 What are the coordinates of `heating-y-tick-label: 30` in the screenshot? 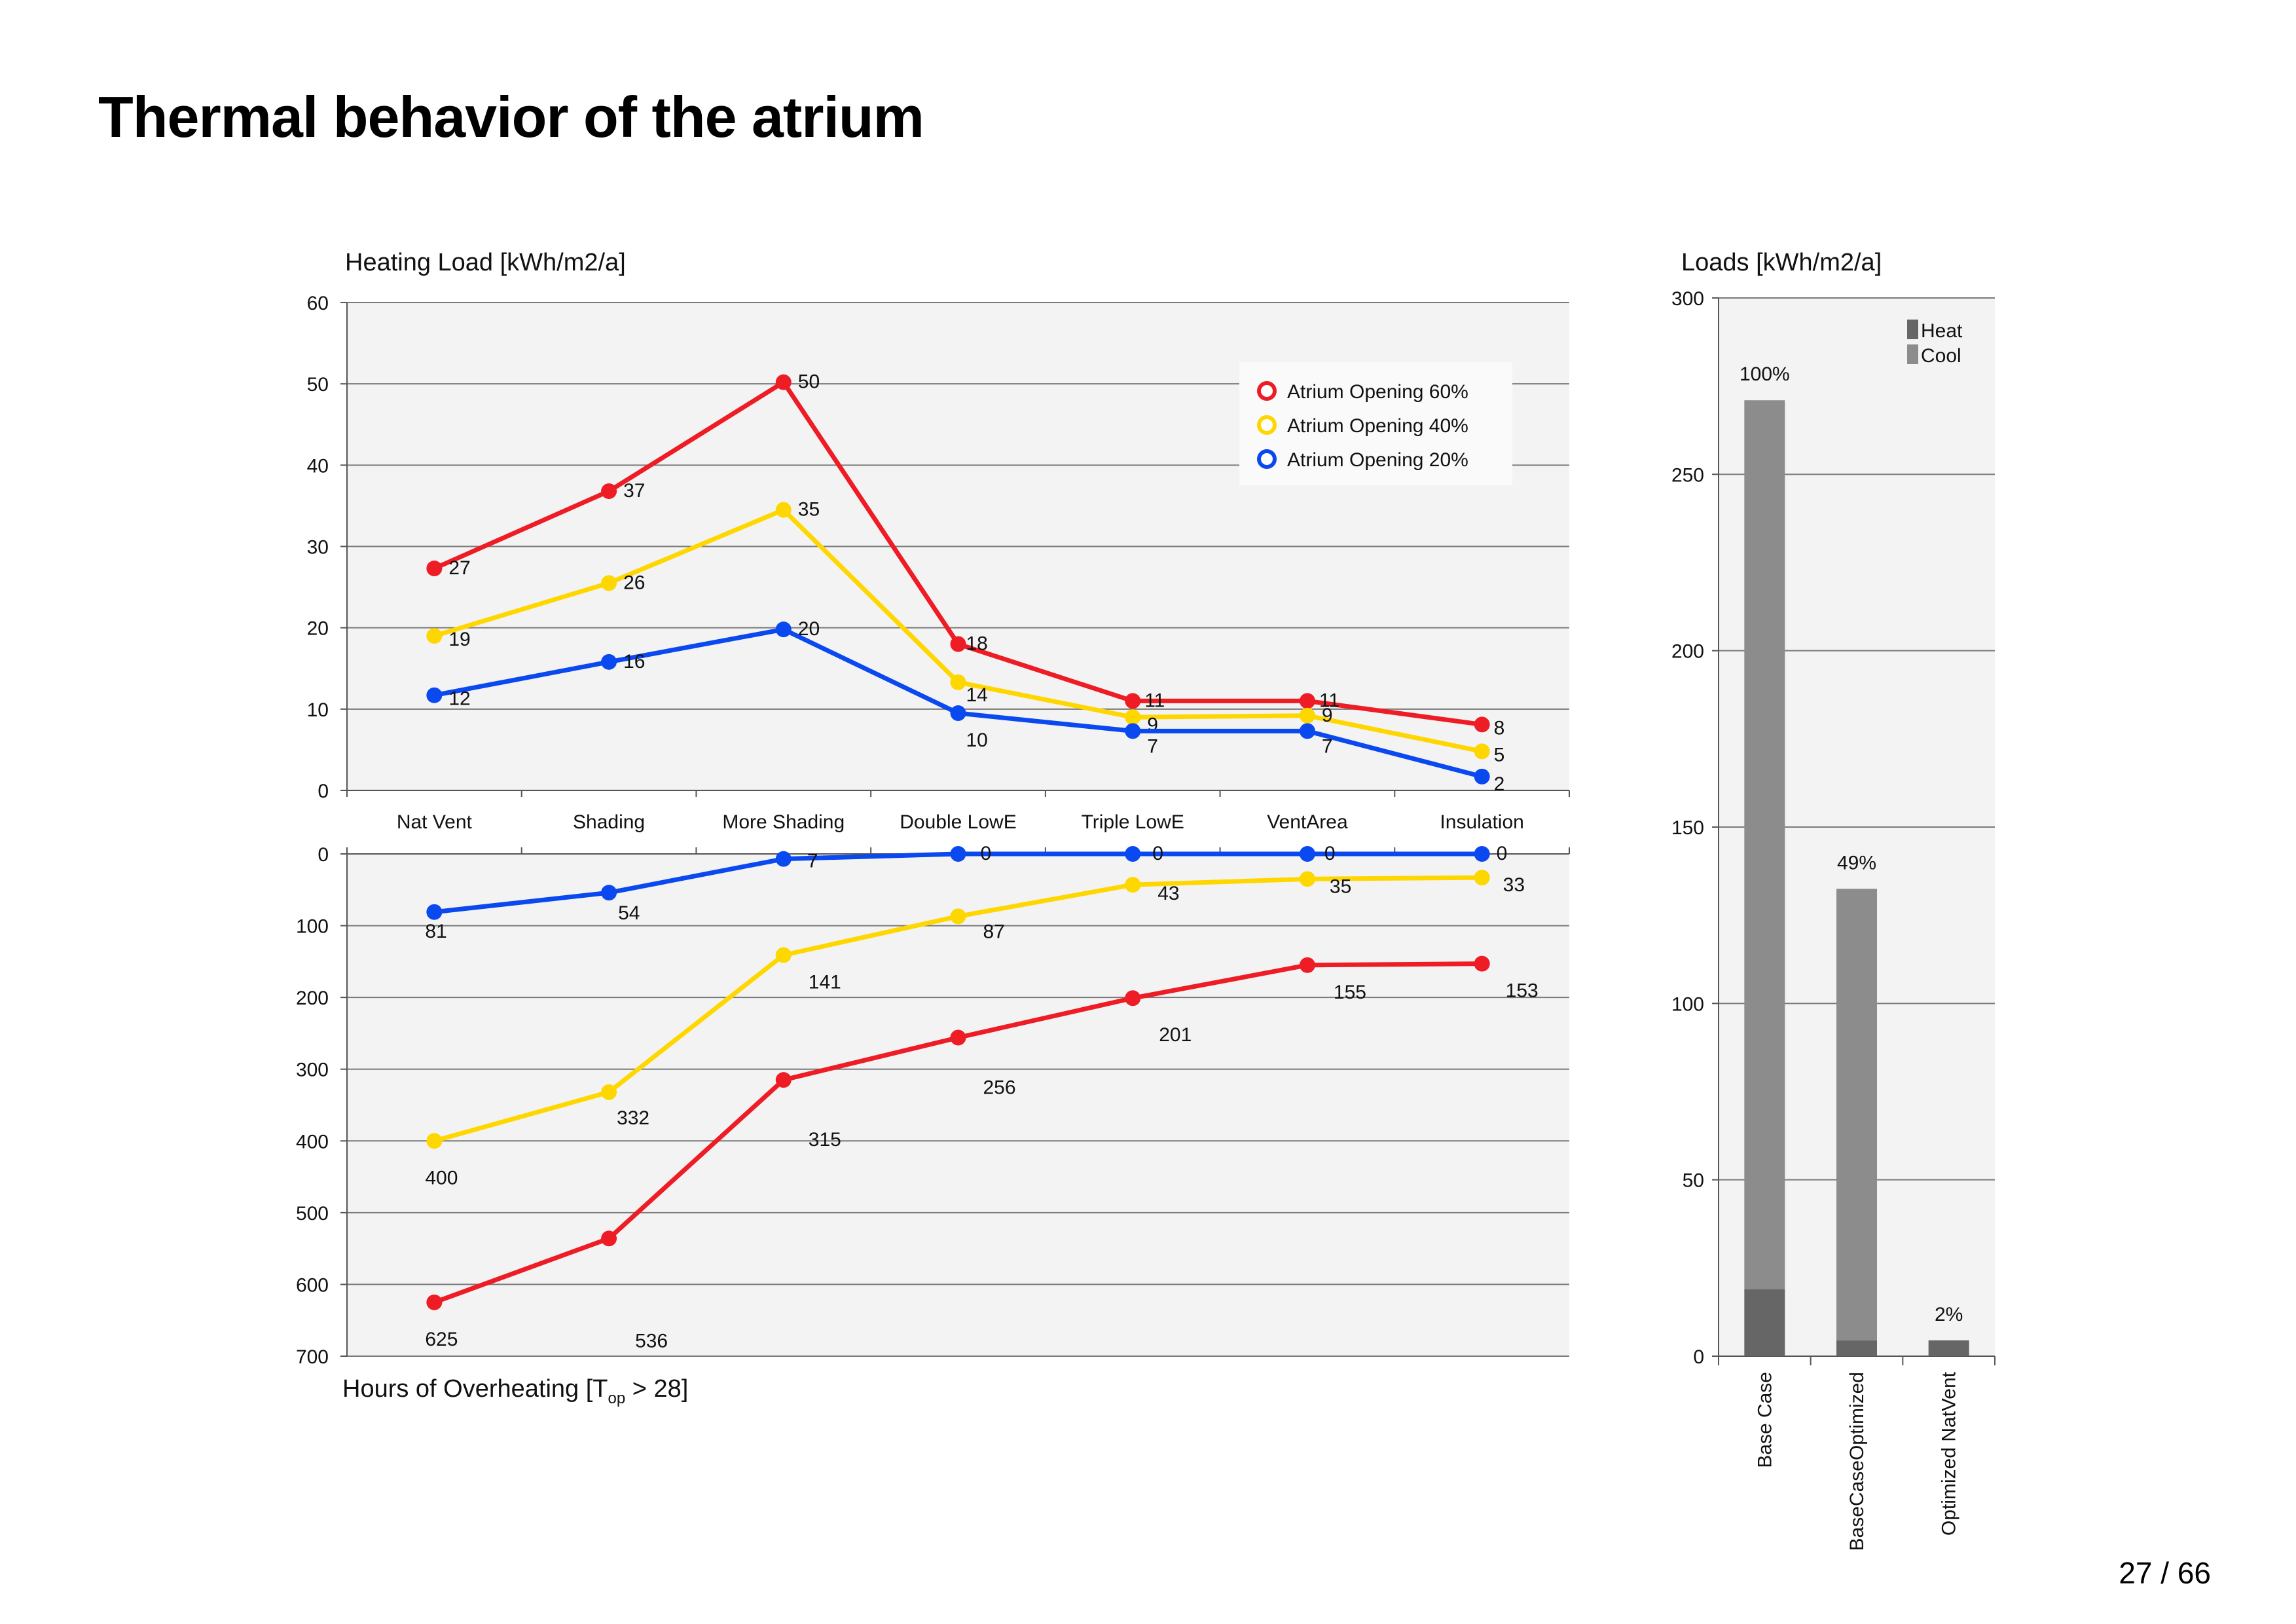 It's located at (318, 548).